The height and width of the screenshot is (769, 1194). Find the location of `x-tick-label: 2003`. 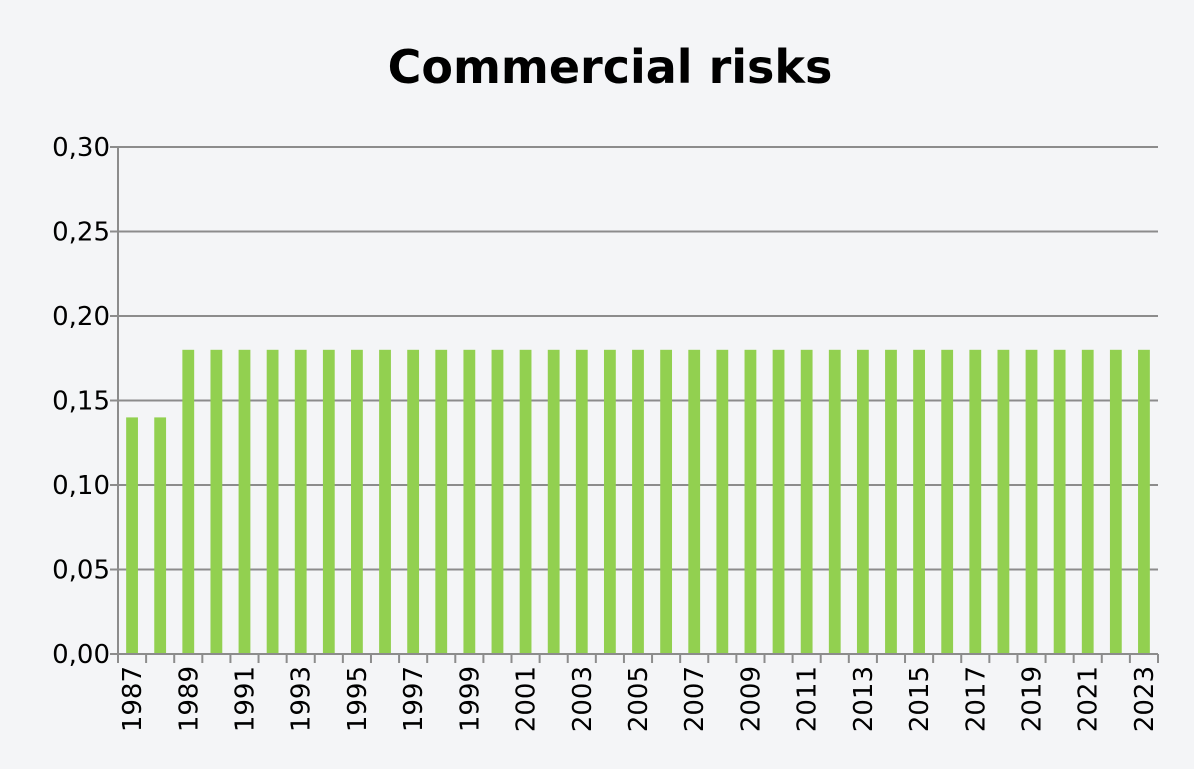

x-tick-label: 2003 is located at coordinates (583, 699).